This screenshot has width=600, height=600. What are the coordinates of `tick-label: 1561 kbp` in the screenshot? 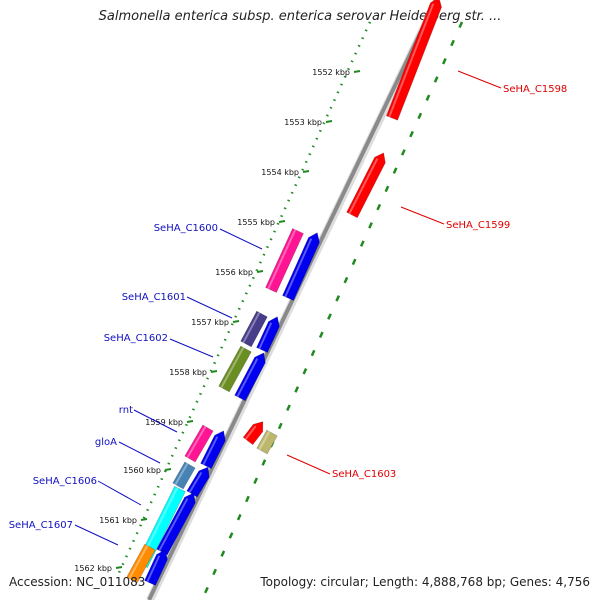 It's located at (118, 520).